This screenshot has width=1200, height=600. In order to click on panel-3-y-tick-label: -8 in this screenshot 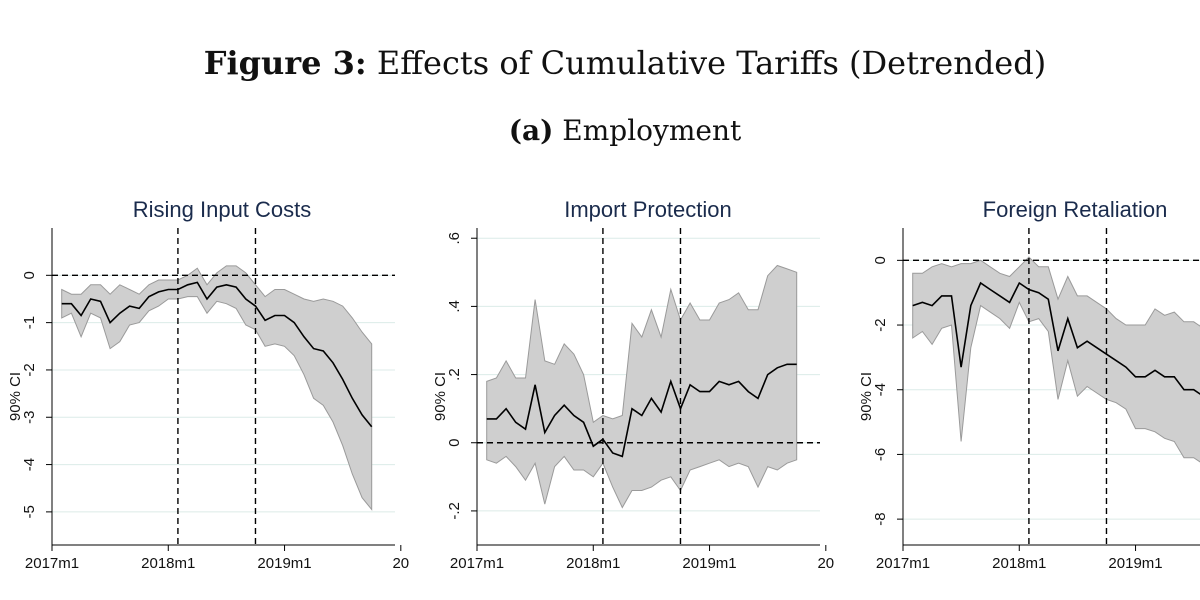, I will do `click(880, 518)`.